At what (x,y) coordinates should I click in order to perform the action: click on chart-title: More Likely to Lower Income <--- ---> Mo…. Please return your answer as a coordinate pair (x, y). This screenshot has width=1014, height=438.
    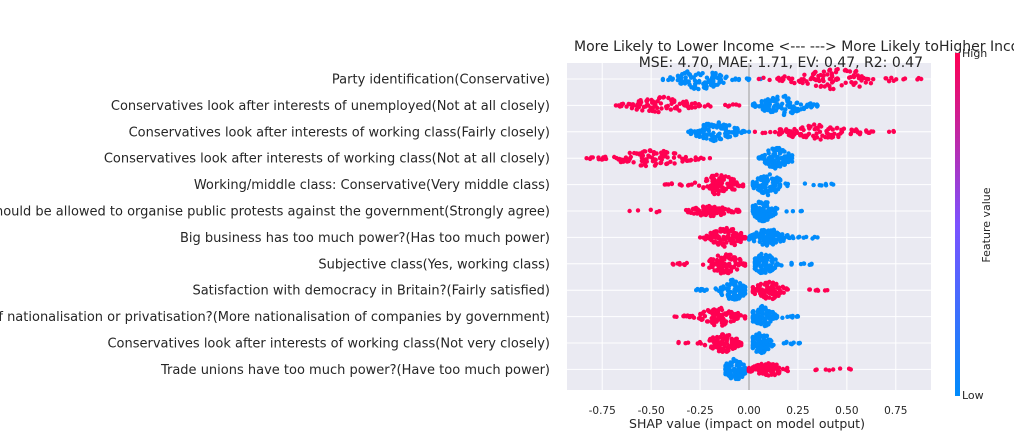
    Looking at the image, I should click on (794, 47).